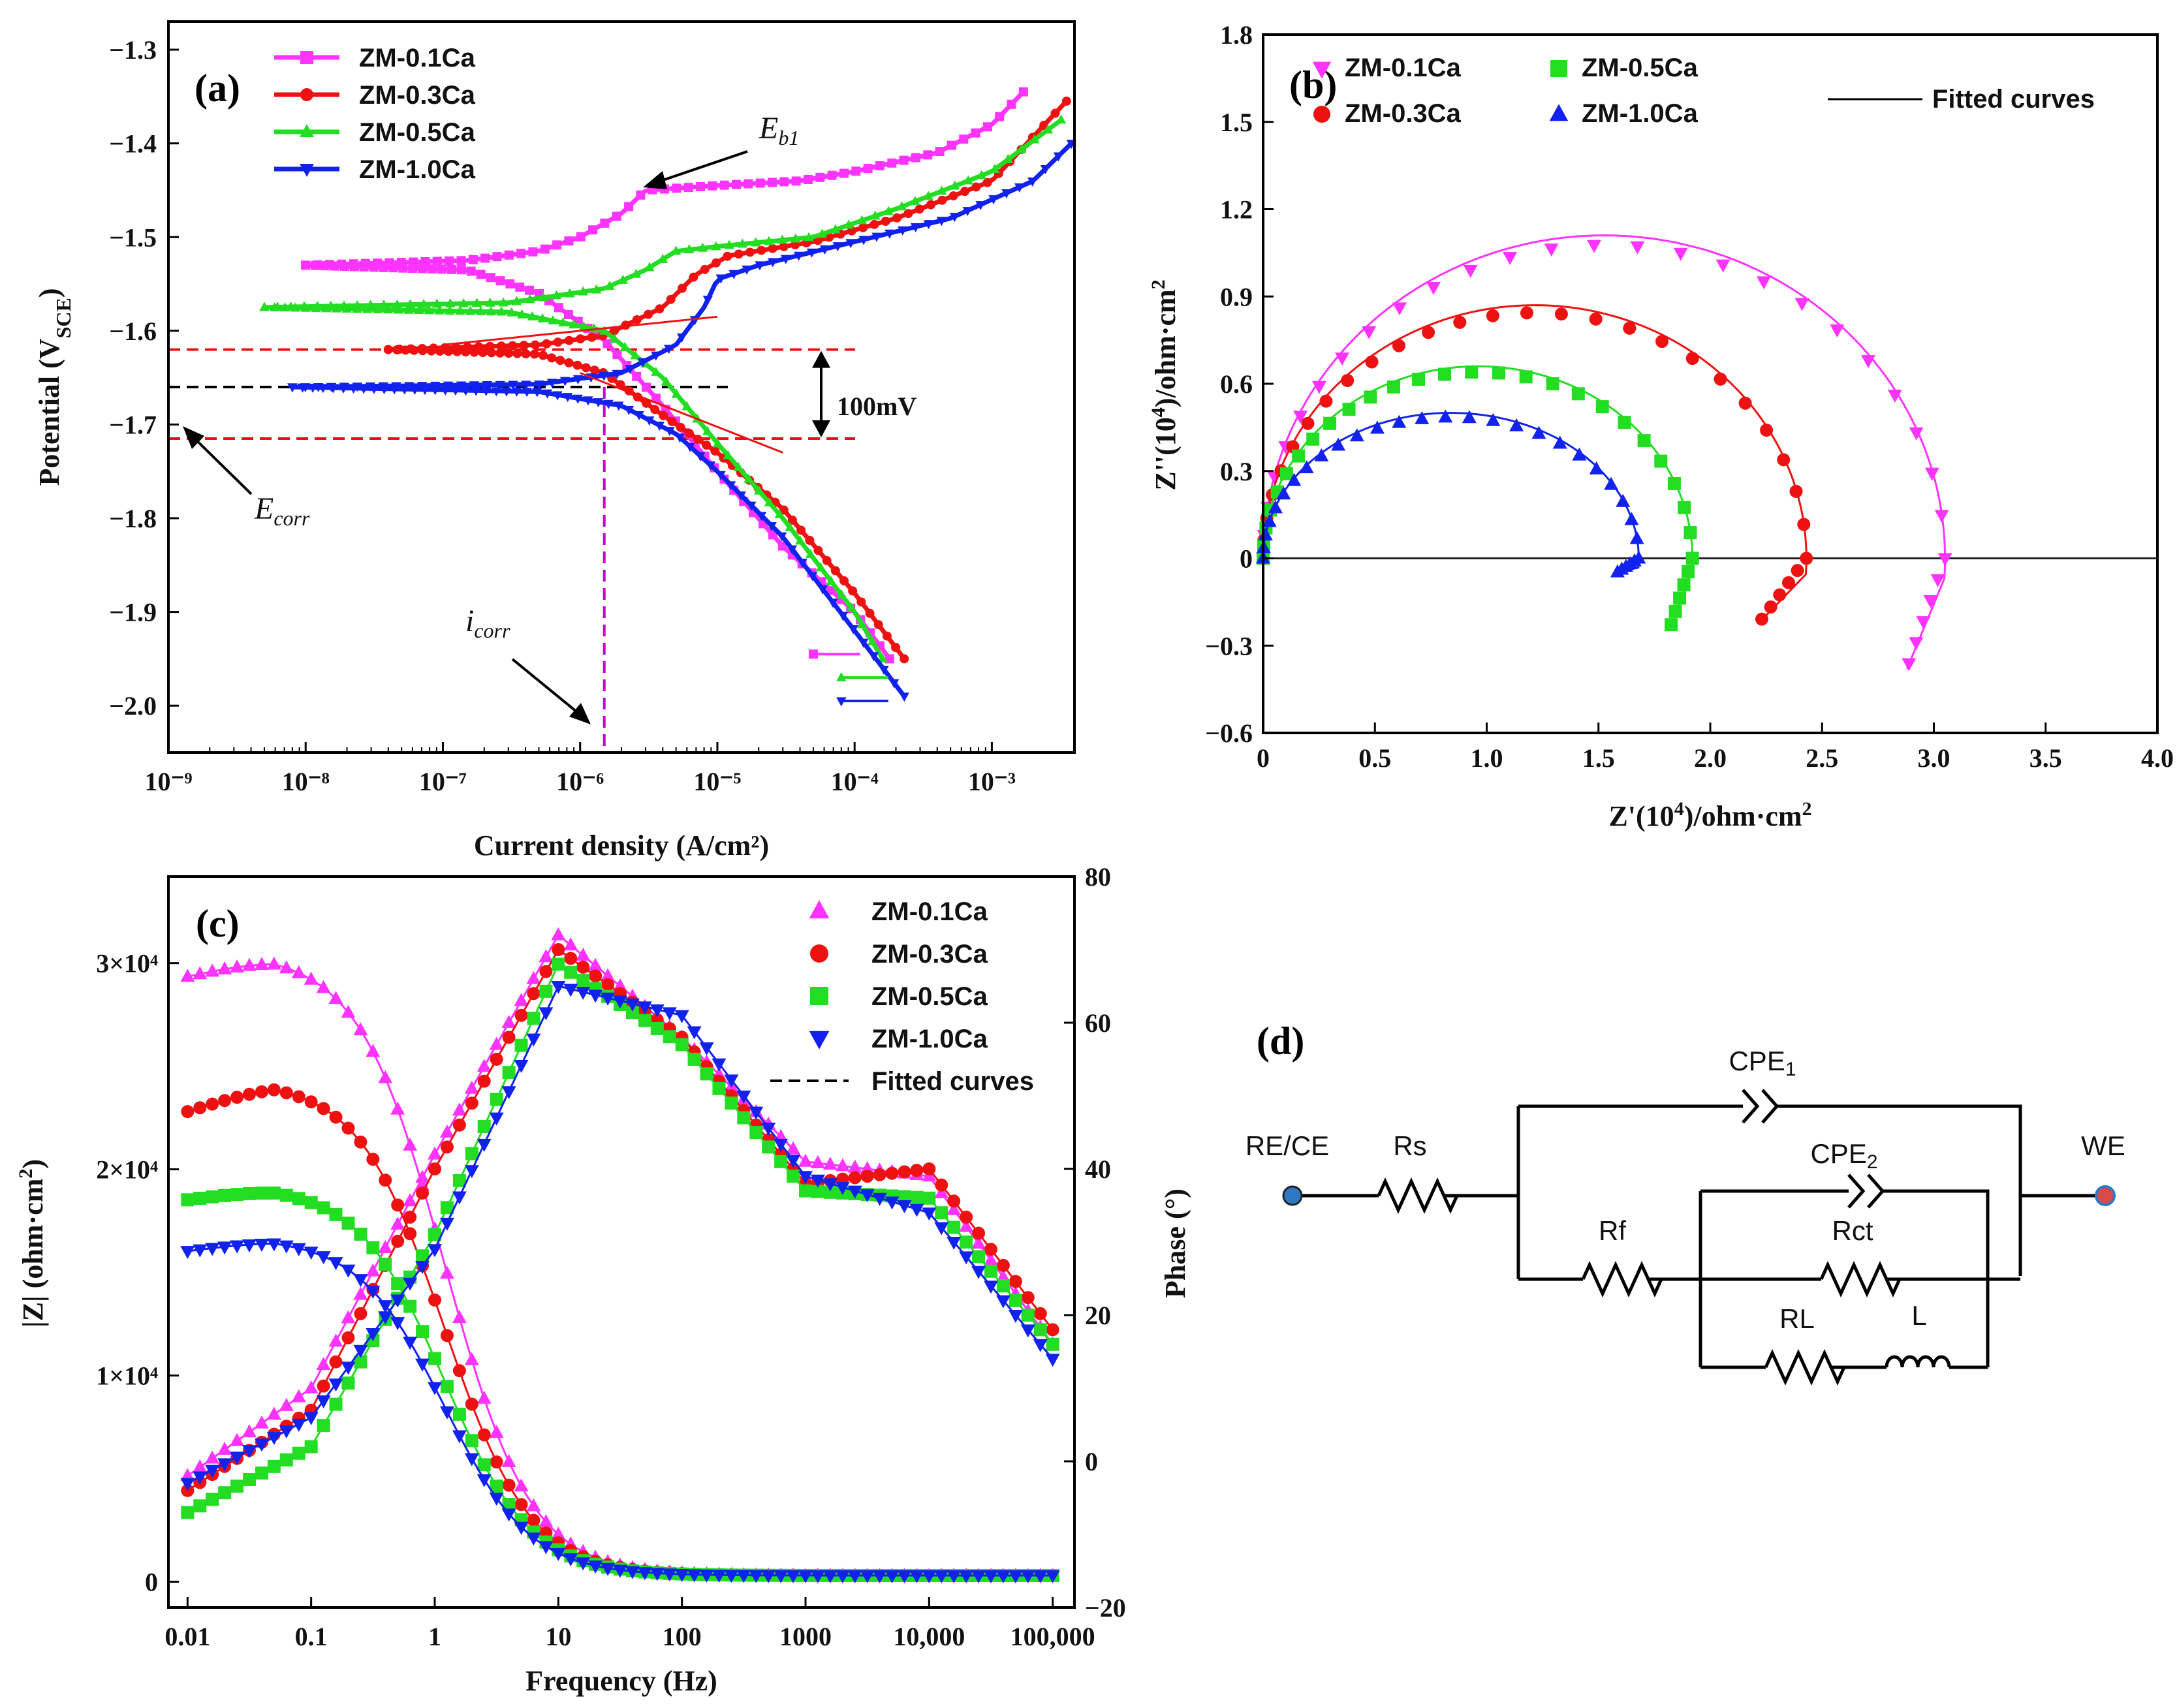  Describe the element at coordinates (54, 387) in the screenshot. I see `panel-a-ylabel: Potential (VSCE)` at that location.